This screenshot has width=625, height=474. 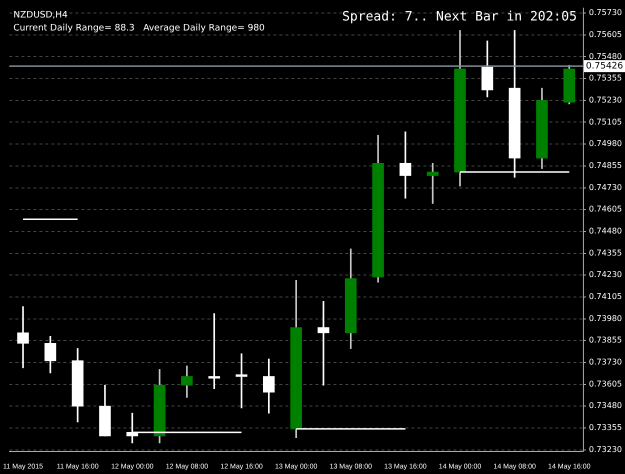 I want to click on y-tick-label: 0.74230, so click(x=605, y=275).